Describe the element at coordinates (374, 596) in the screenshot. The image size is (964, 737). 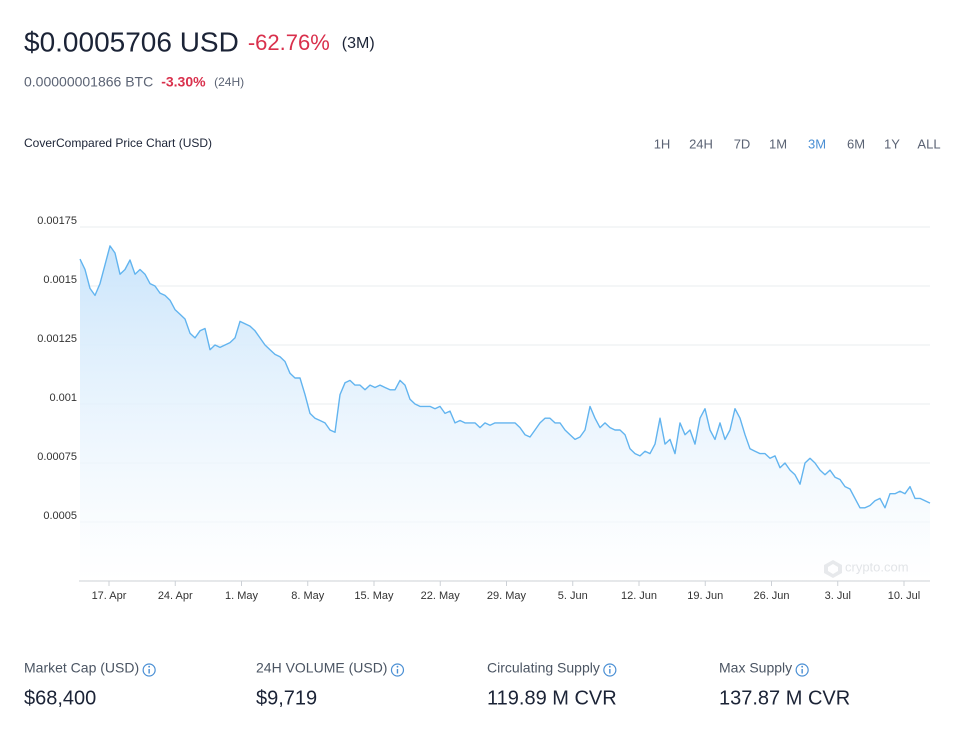
I see `x-tick-label: 15. May` at that location.